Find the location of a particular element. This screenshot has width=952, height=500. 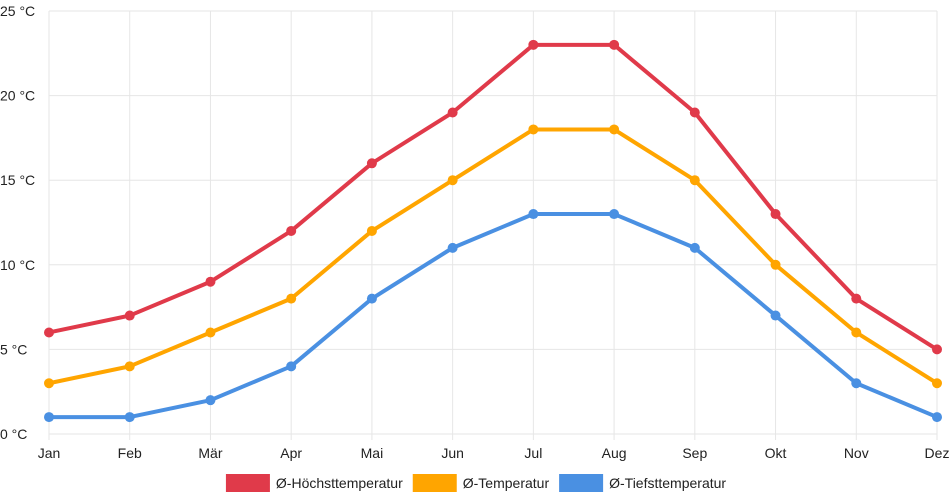

y-tick-label: 15 °C is located at coordinates (17, 180).